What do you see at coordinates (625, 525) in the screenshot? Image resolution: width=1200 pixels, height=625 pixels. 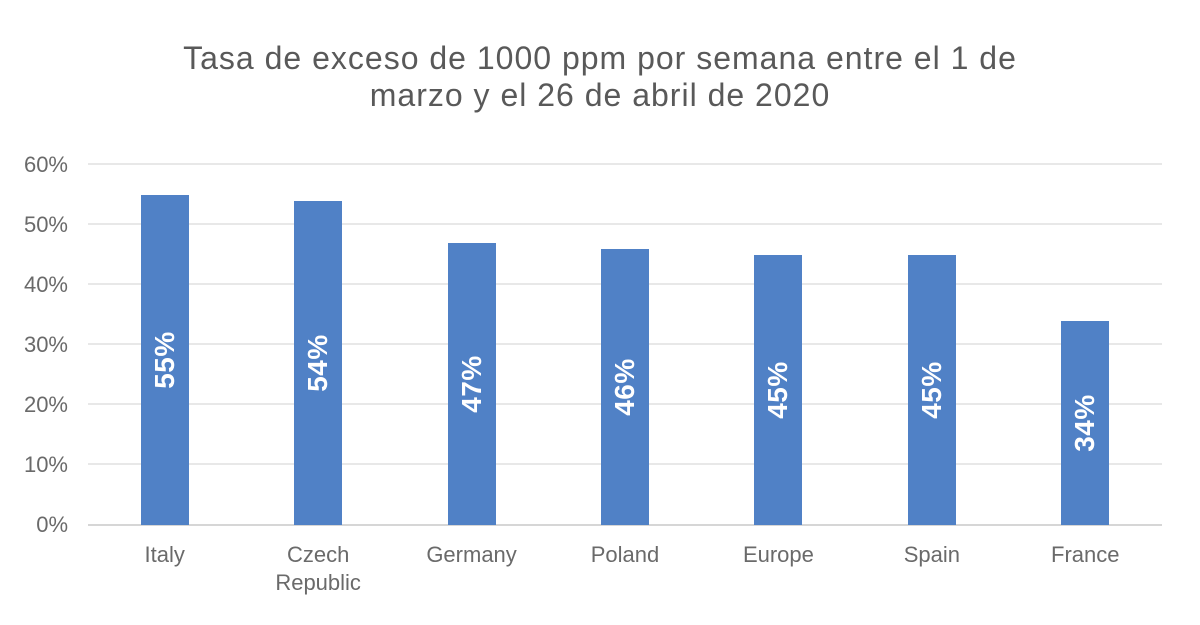 I see `x-axis-line` at bounding box center [625, 525].